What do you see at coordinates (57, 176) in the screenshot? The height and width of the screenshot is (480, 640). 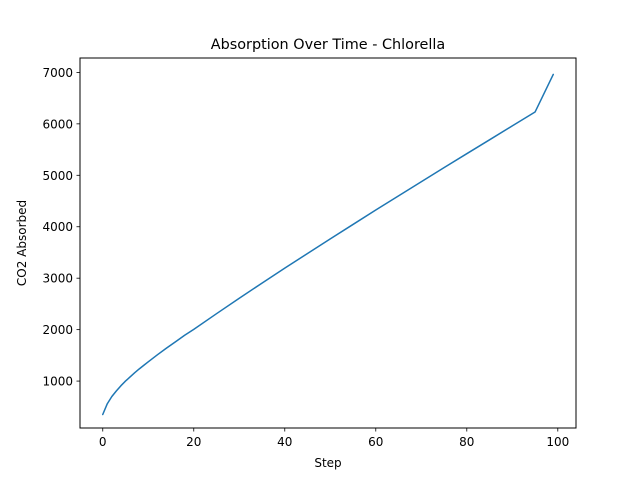 I see `y-tick-label: 5000` at bounding box center [57, 176].